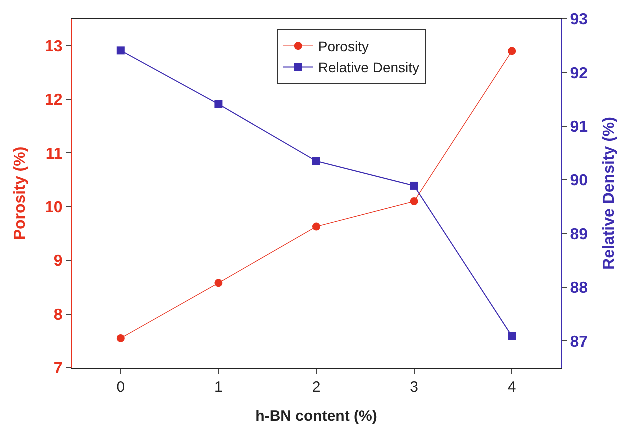 This screenshot has height=434, width=626. I want to click on y2-axis-title: Relative Density (%), so click(609, 193).